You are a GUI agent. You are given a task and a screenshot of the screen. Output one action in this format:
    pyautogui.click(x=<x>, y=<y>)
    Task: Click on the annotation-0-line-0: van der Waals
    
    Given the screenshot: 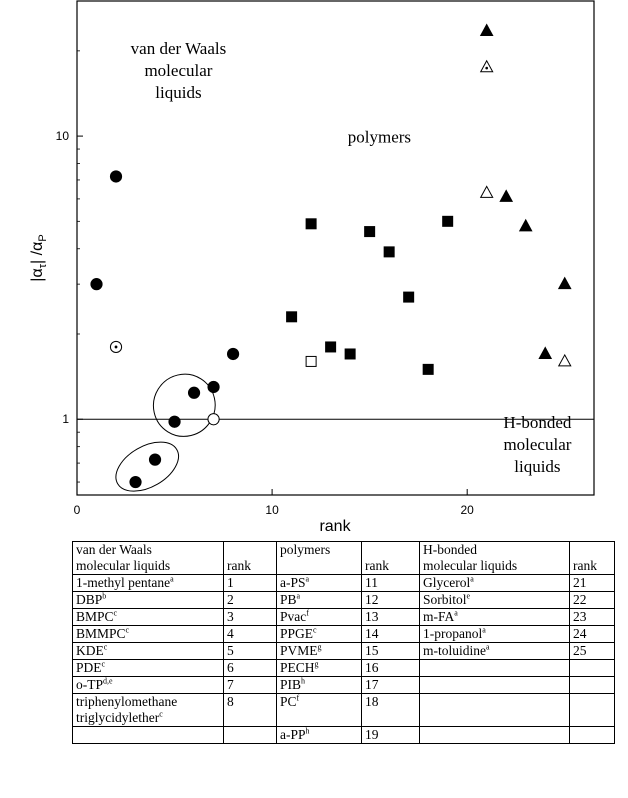 What is the action you would take?
    pyautogui.click(x=179, y=48)
    